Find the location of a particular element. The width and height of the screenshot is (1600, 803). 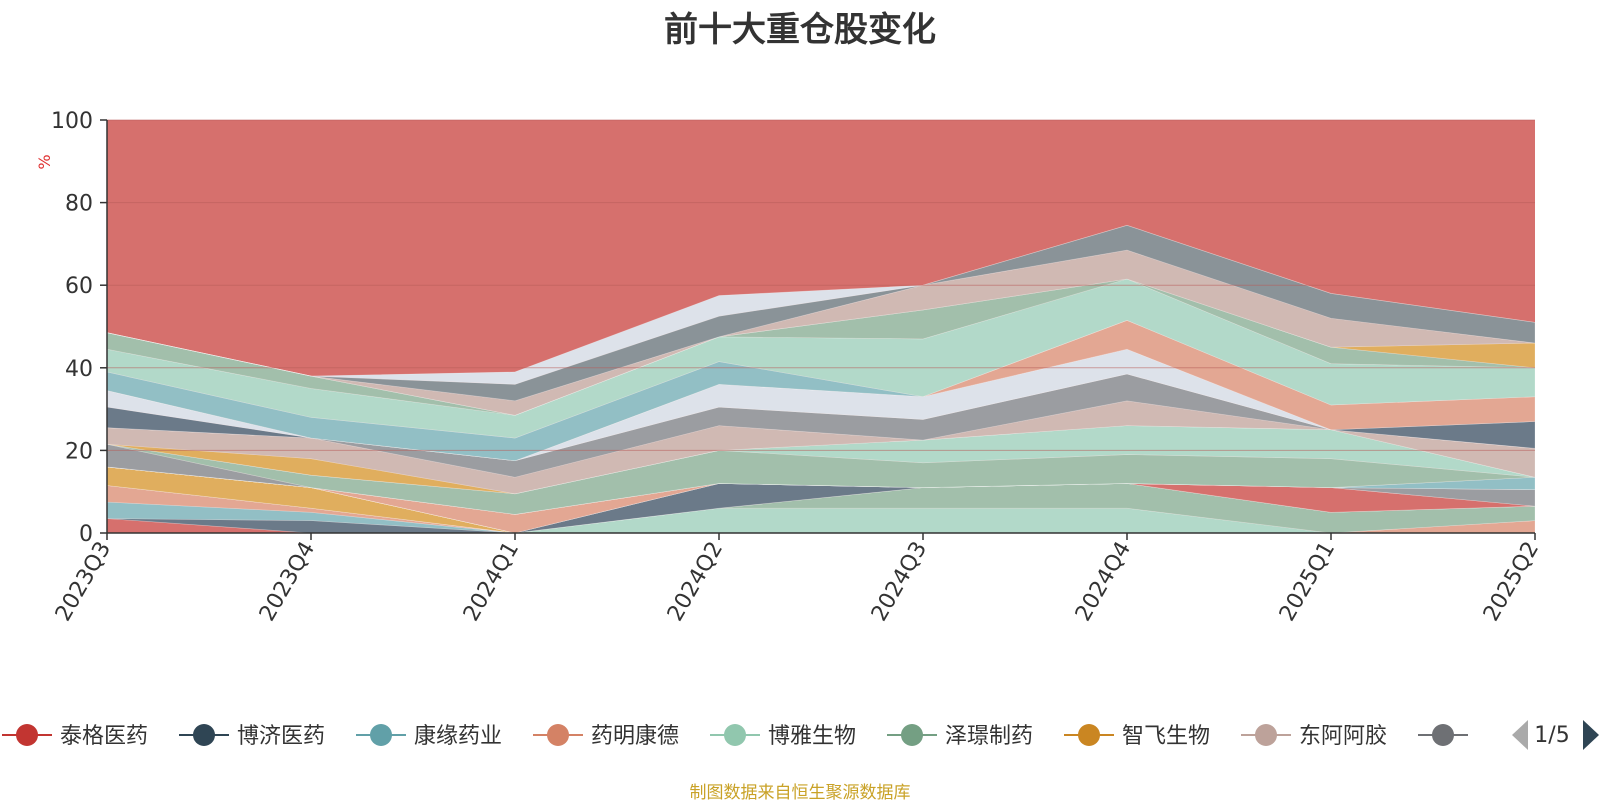

legend-label: 泽璟制药 is located at coordinates (989, 736).